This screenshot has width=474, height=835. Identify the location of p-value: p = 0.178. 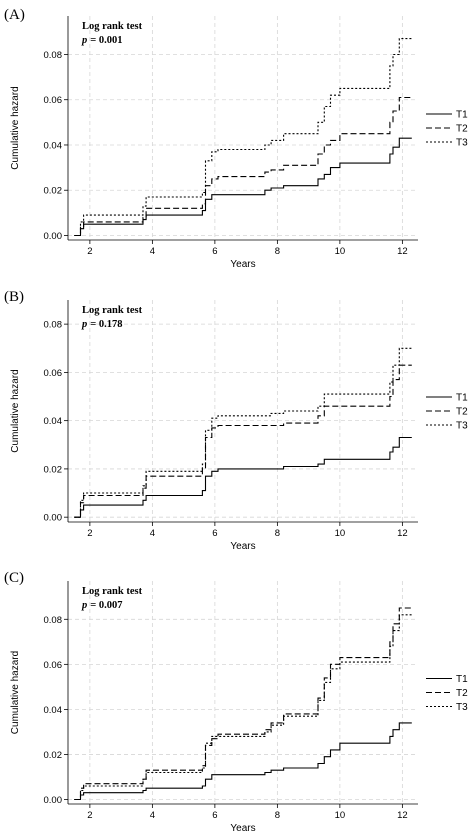
(101, 324).